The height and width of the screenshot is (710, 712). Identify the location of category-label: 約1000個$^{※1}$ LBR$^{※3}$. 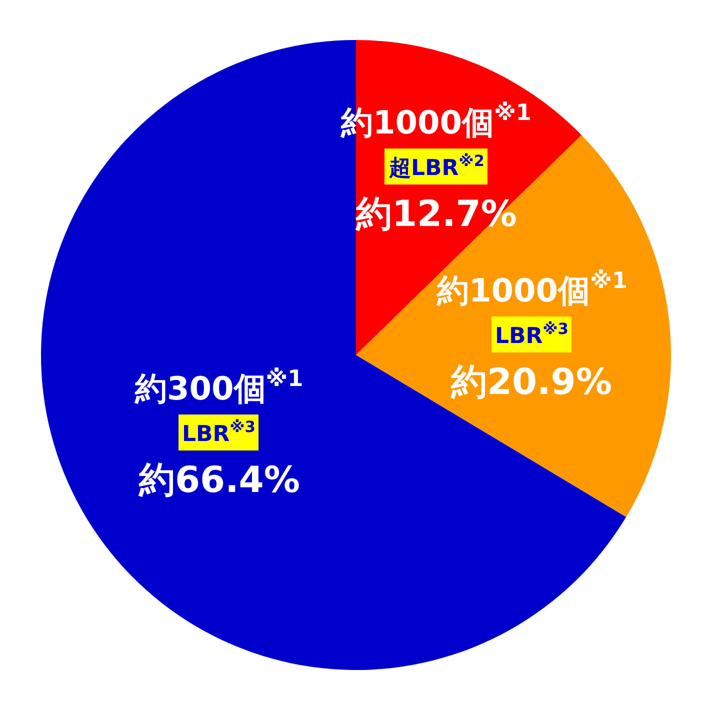
(532, 309).